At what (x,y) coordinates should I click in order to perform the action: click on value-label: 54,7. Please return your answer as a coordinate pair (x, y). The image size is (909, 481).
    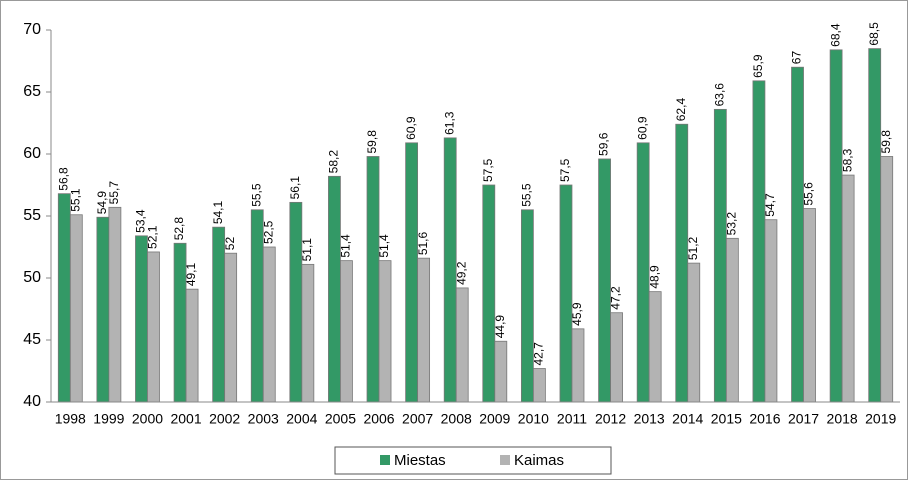
    Looking at the image, I should click on (770, 205).